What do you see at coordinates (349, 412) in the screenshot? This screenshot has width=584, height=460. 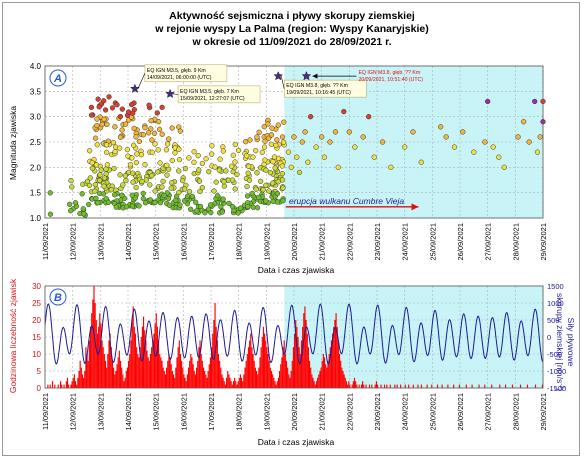 I see `xtick-label: 22/09/2021` at bounding box center [349, 412].